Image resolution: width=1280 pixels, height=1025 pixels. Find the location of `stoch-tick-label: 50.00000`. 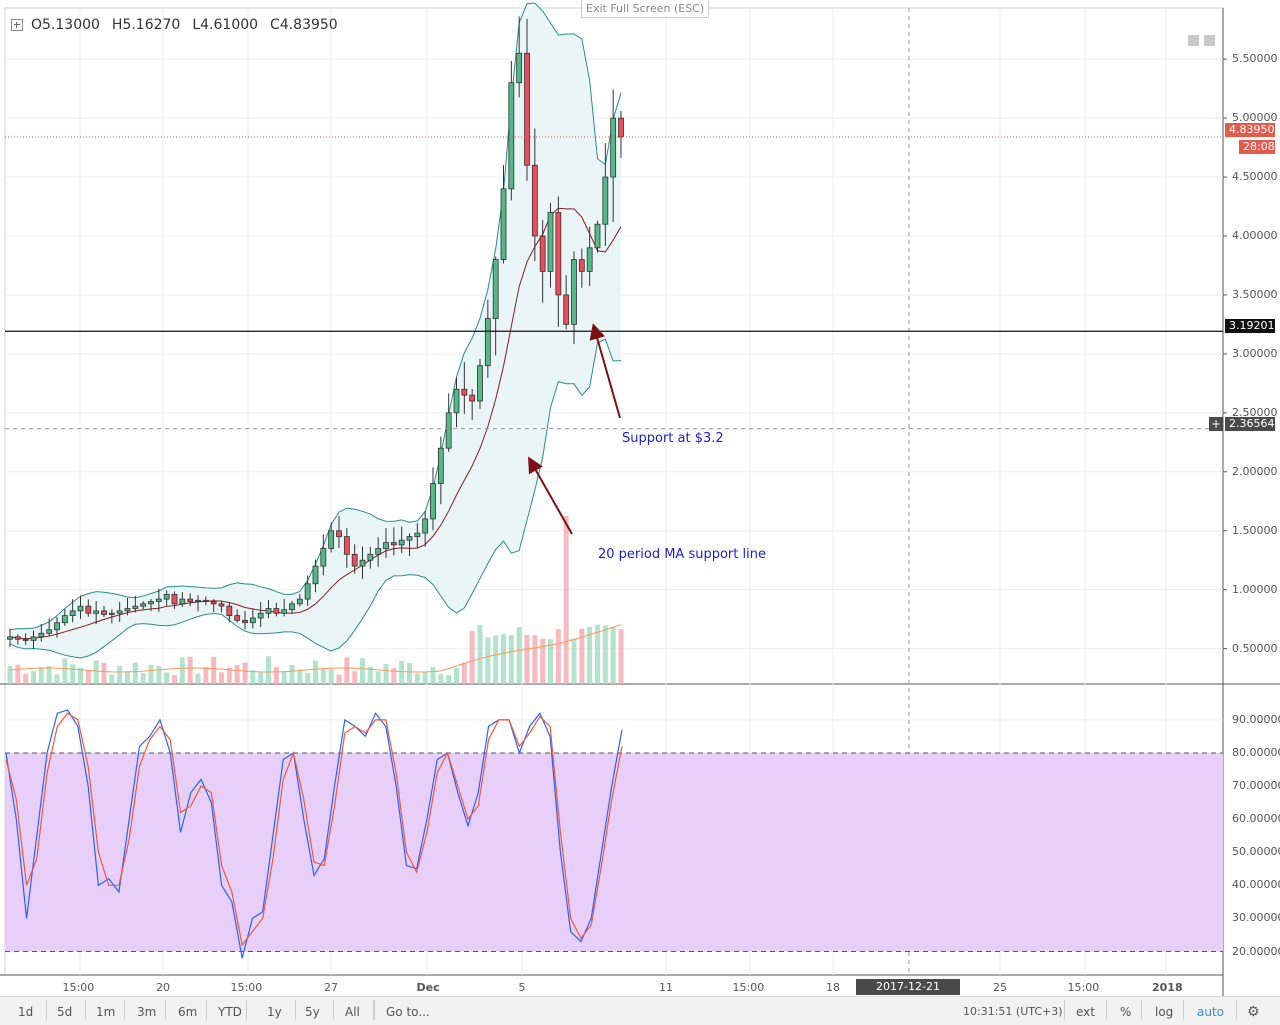

stoch-tick-label: 50.00000 is located at coordinates (1256, 852).